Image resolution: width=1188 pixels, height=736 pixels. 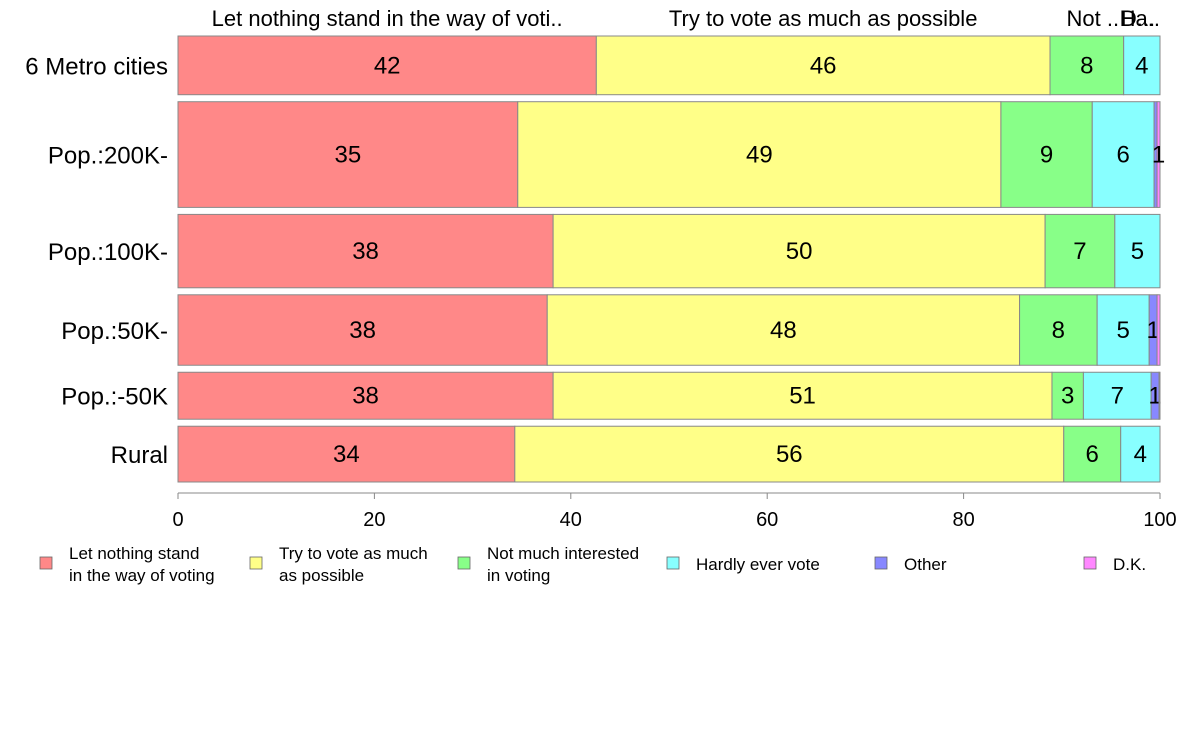 I want to click on top-series-label: Let nothing stand in the way of voti.., so click(x=387, y=18).